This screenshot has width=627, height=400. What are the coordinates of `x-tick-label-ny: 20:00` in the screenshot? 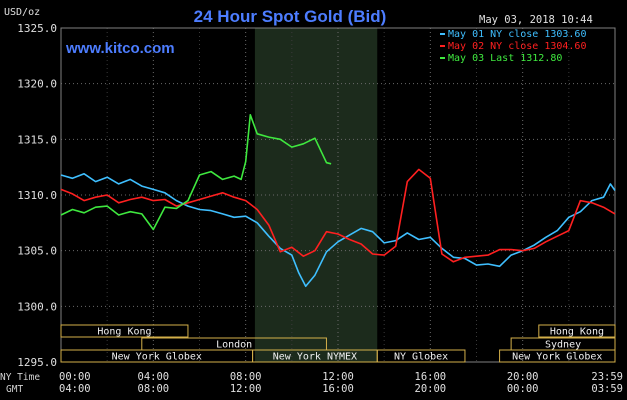 It's located at (523, 377).